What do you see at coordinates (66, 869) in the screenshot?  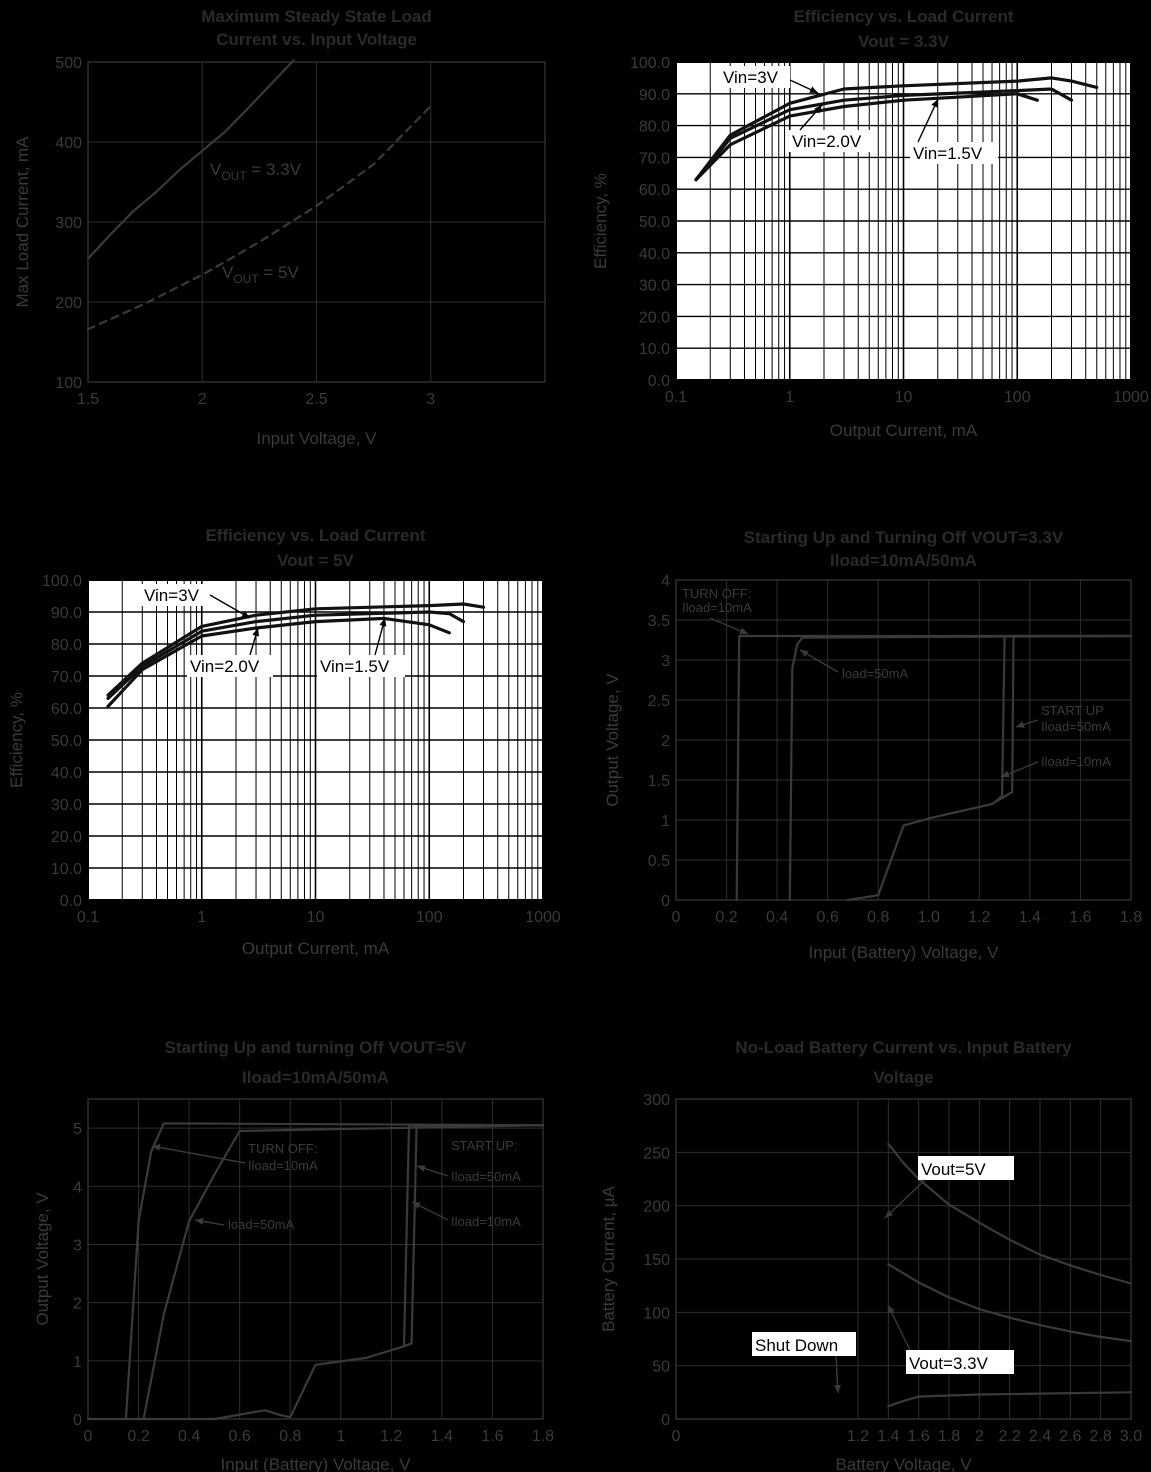 I see `chart-3-y-tick-label: 10.0` at bounding box center [66, 869].